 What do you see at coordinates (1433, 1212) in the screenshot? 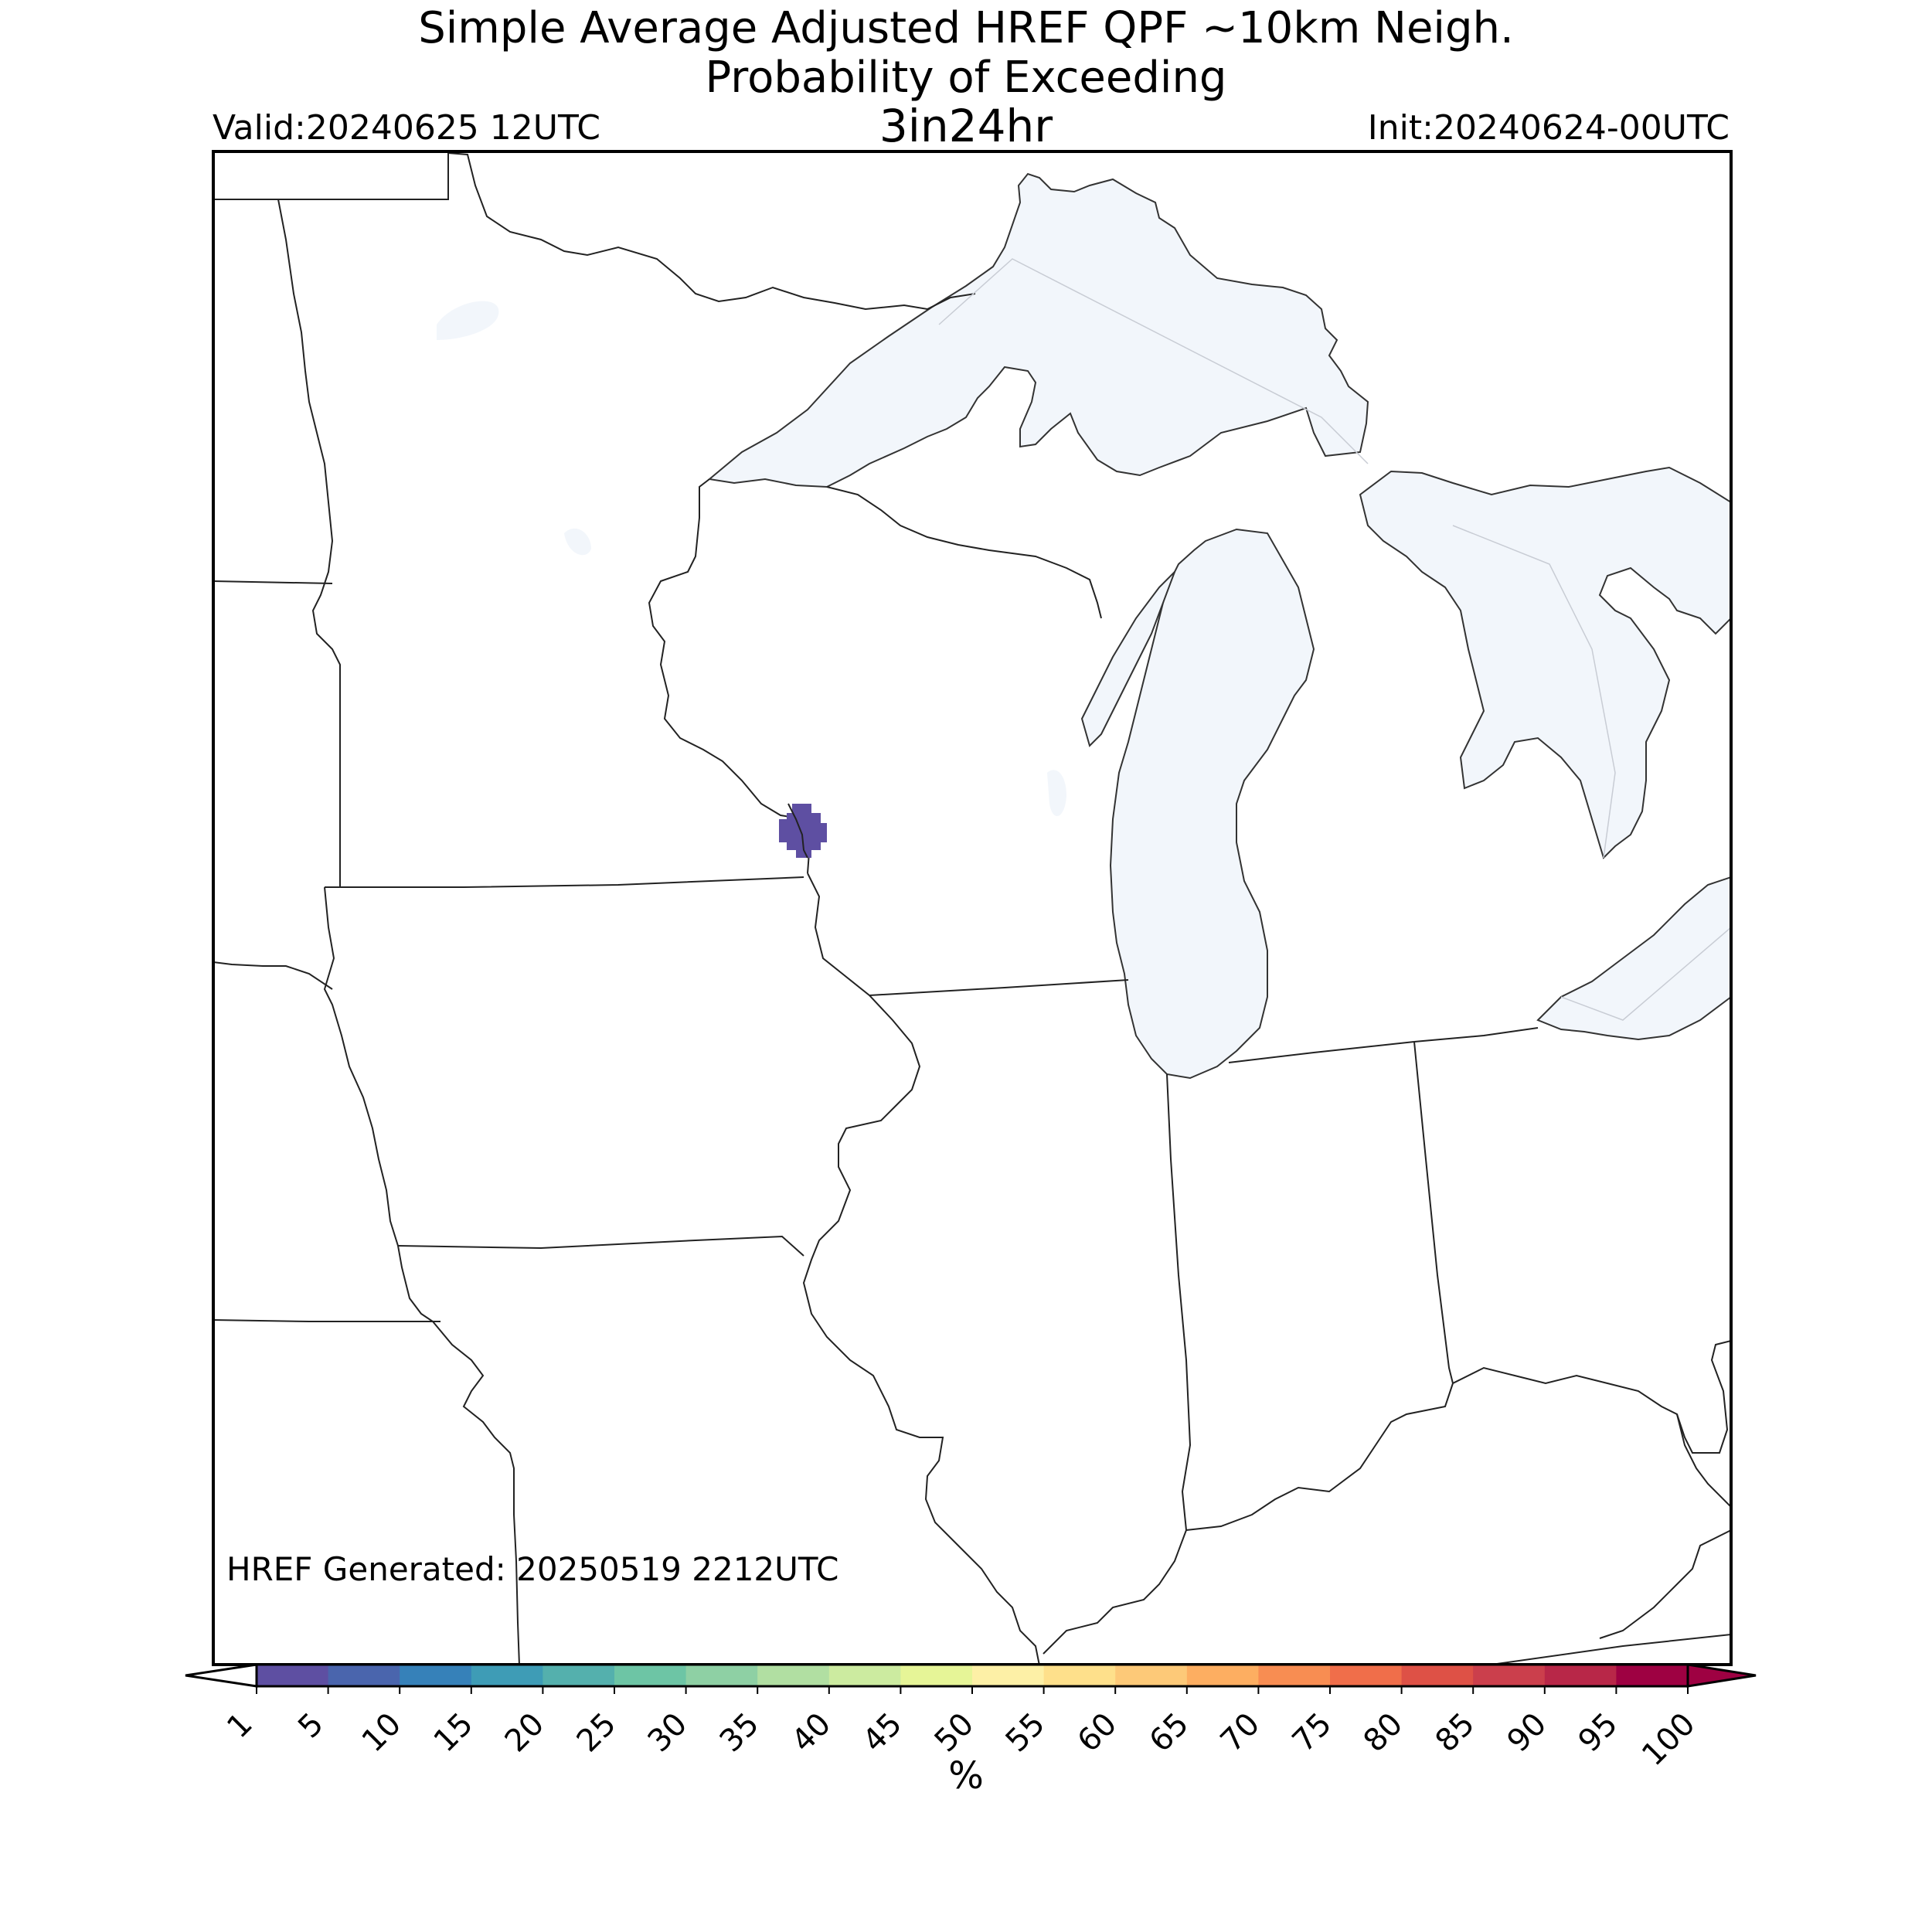
I see `border-in-oh` at bounding box center [1433, 1212].